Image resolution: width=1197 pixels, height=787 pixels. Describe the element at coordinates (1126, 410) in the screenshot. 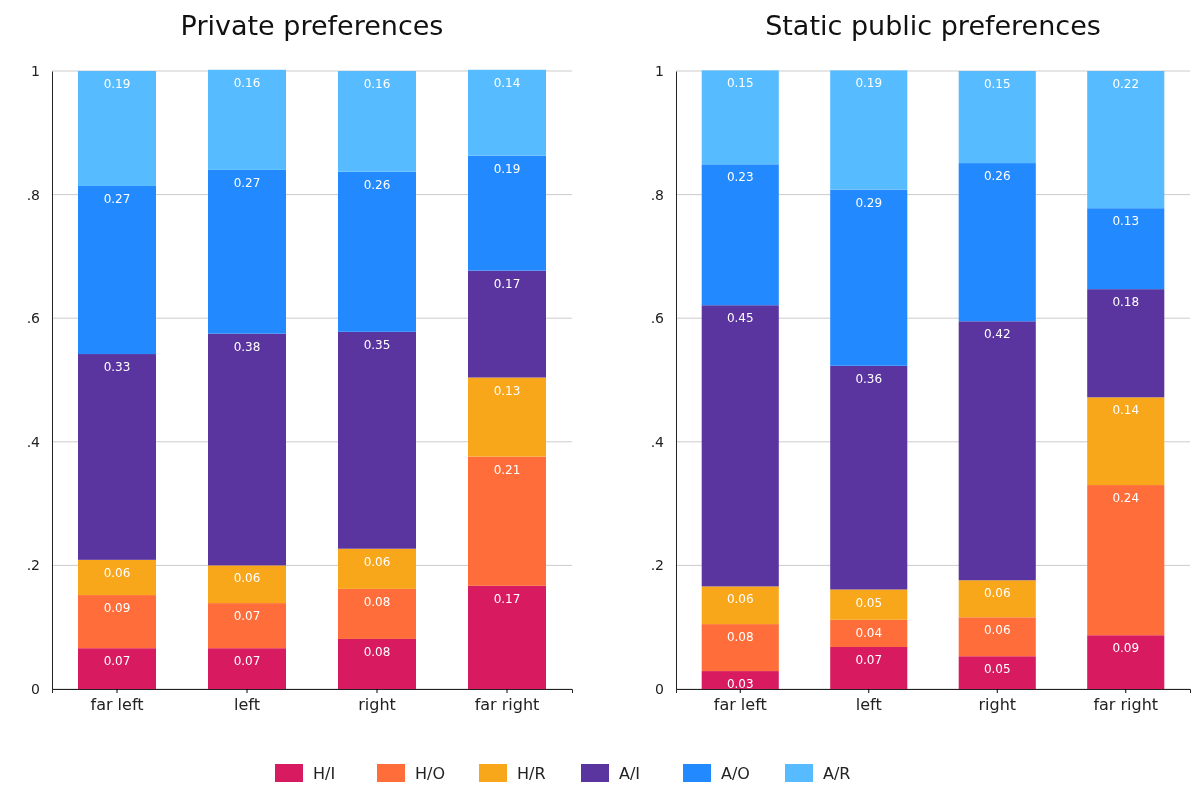

I see `data-label: 0.14` at that location.